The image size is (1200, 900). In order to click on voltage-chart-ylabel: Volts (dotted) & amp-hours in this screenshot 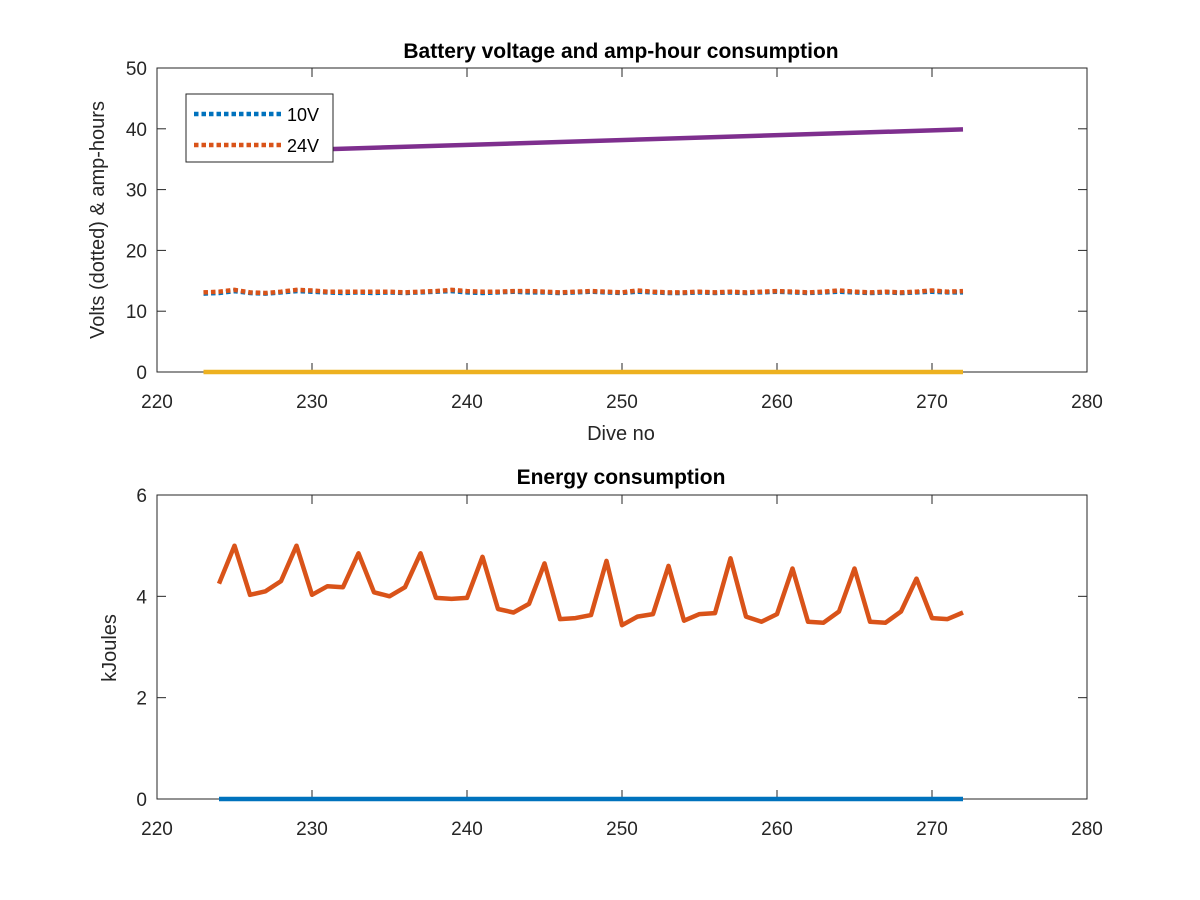, I will do `click(98, 220)`.